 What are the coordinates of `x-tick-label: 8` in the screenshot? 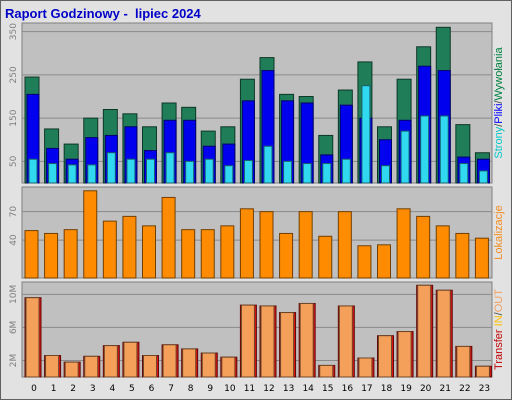 It's located at (191, 389).